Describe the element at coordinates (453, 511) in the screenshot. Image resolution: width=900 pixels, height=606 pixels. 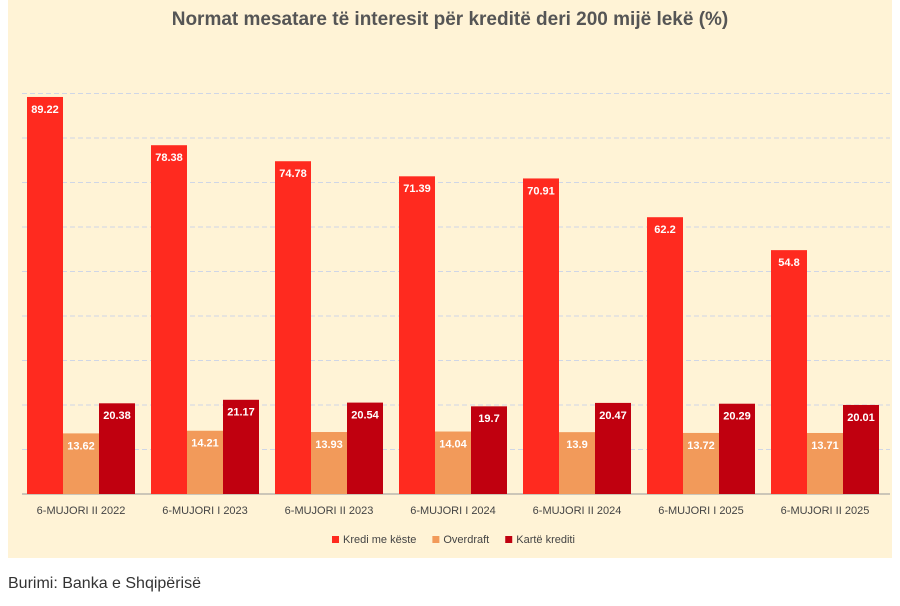
I see `x-tick-label: 6-MUJORI I 2024` at that location.